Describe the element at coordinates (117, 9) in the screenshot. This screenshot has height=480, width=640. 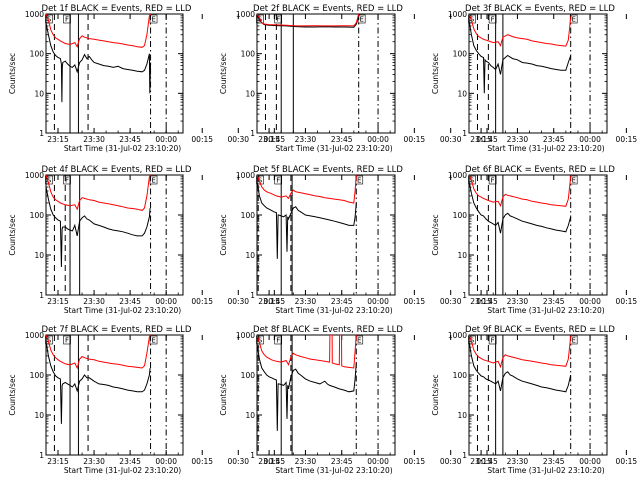
I see `chart-title: Det 1f BLACK = Events, RED = LLD` at that location.